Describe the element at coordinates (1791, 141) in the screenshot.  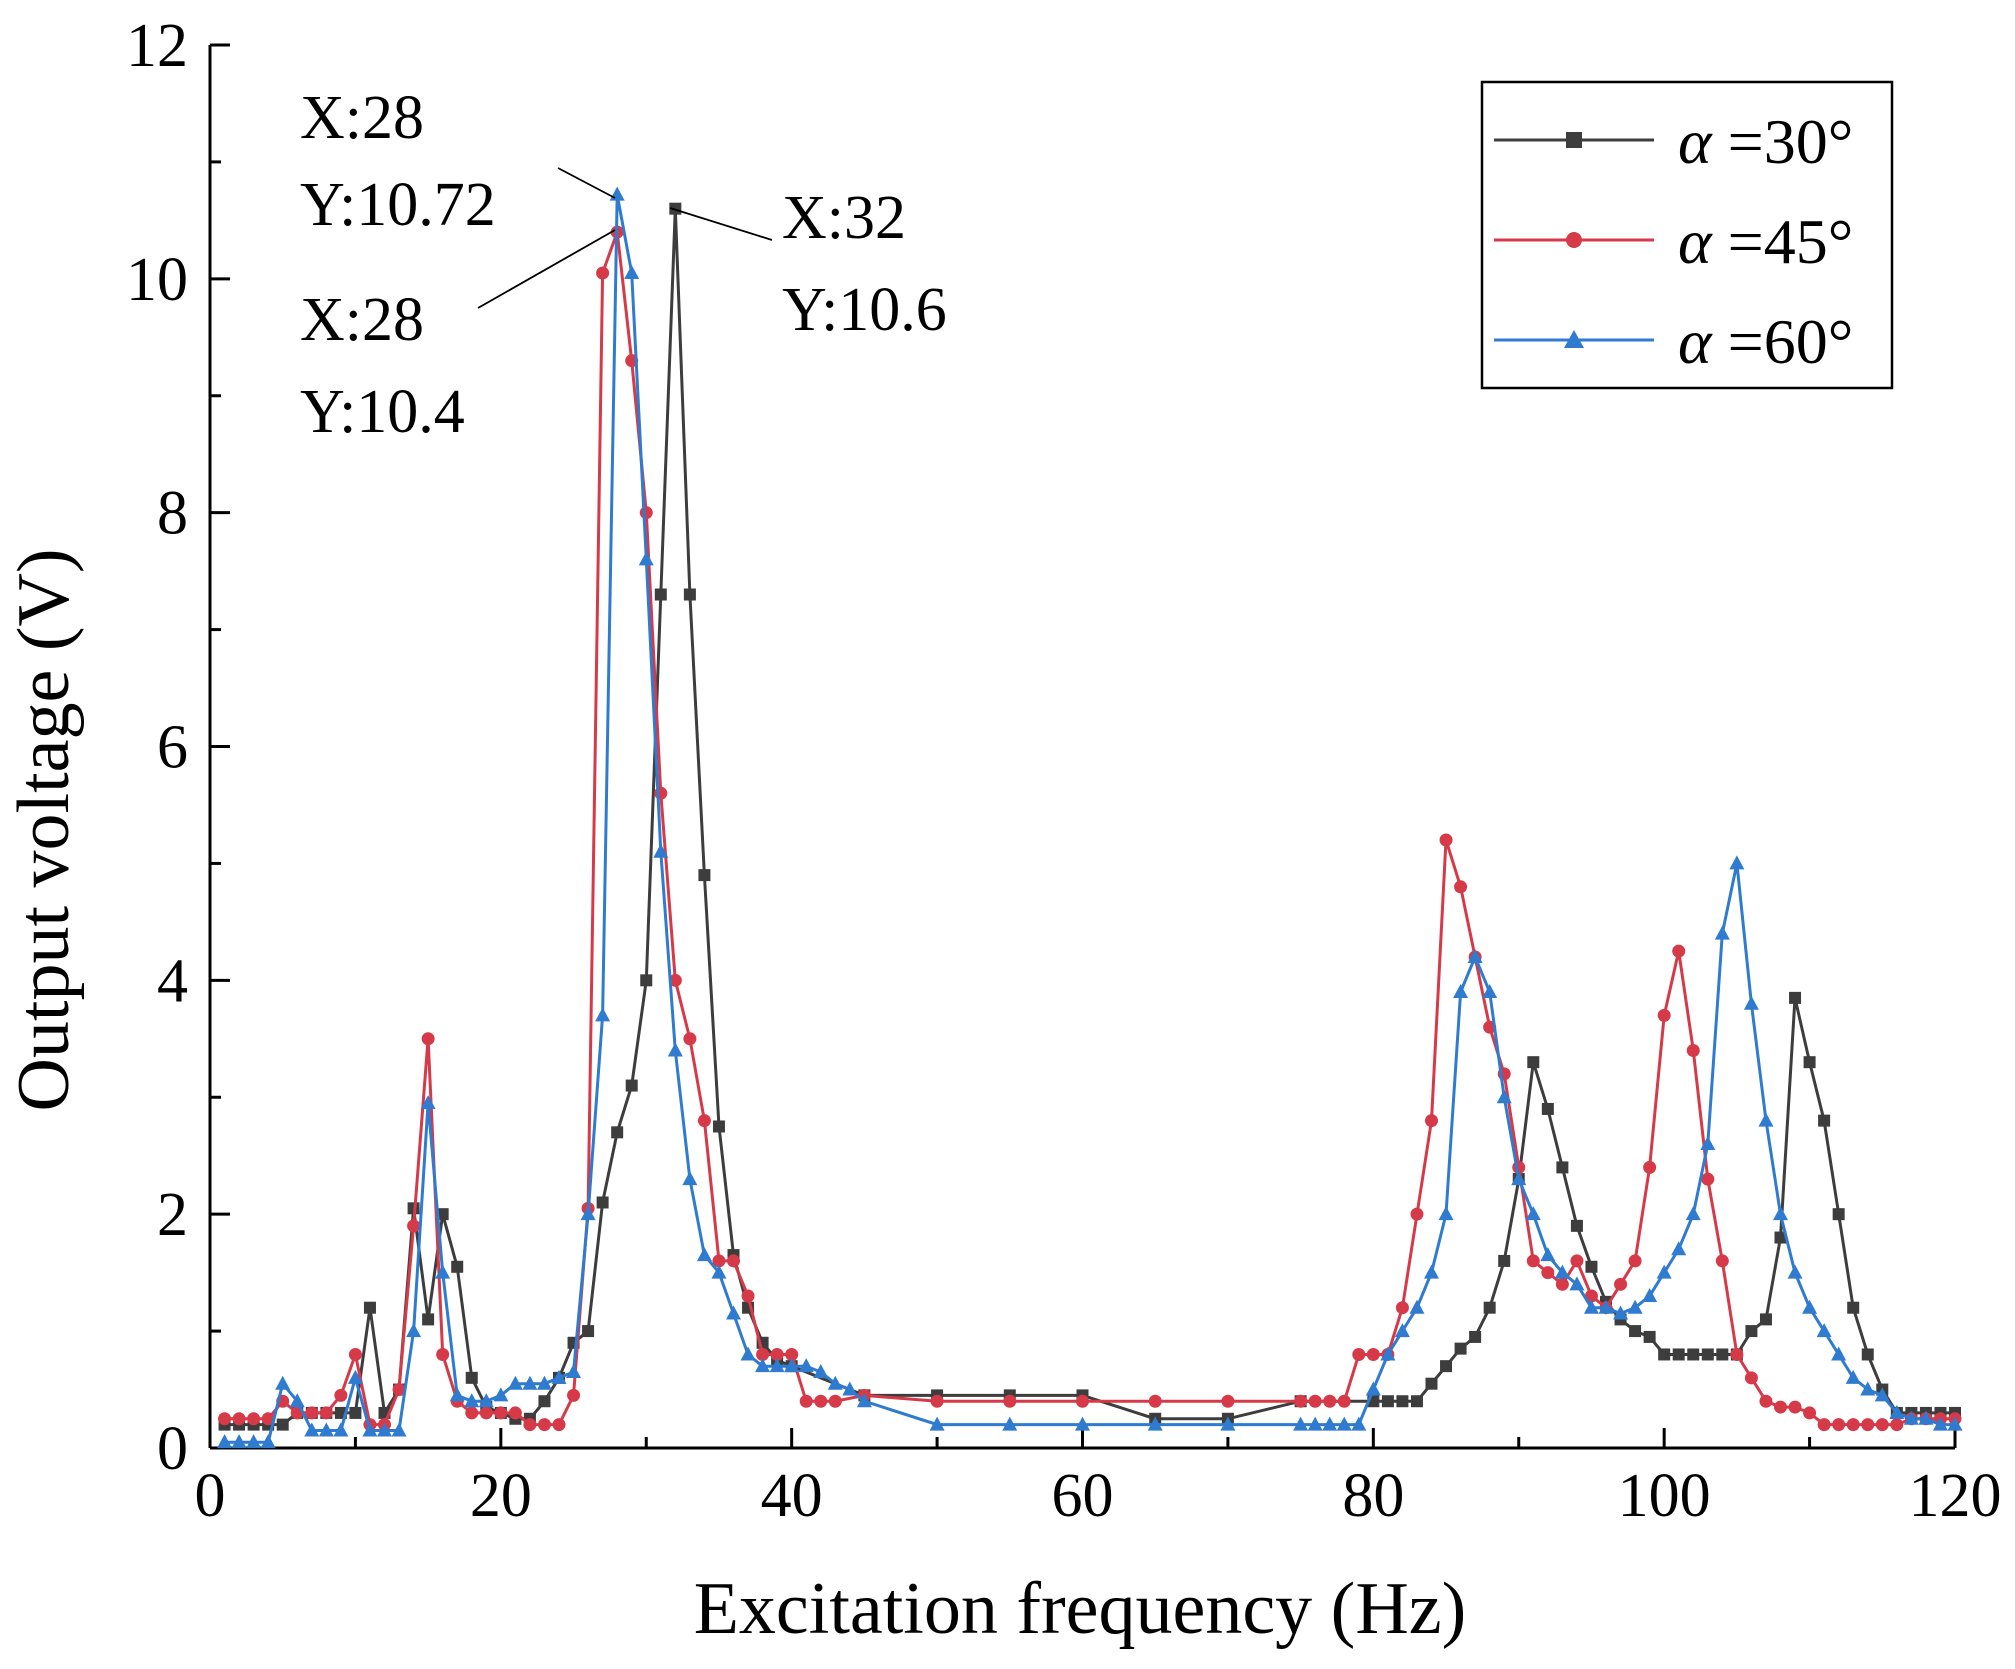
I see `legend-label-30: =30°` at that location.